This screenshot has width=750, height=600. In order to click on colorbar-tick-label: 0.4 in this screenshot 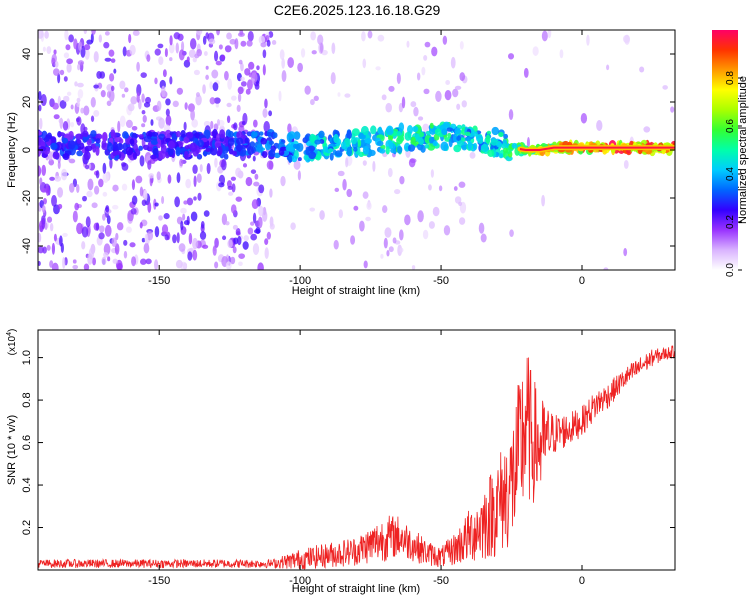, I will do `click(730, 174)`.